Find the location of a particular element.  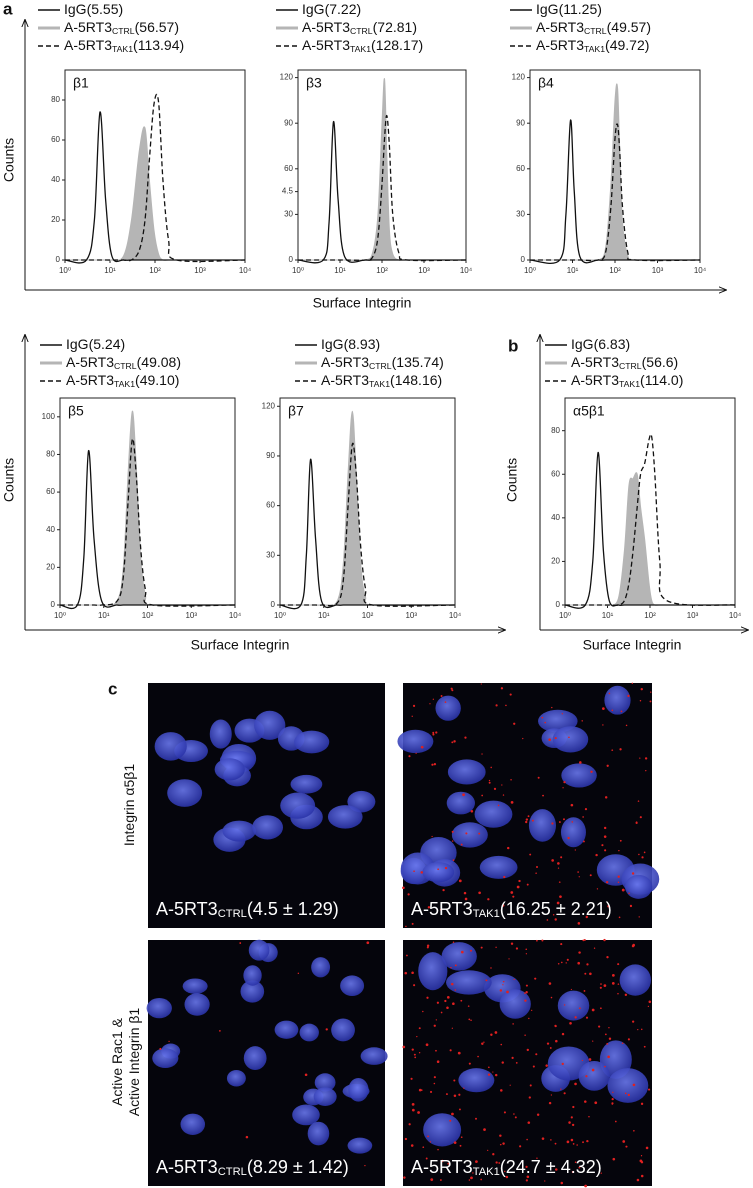

x-tick-label: 10¹ is located at coordinates (324, 615).